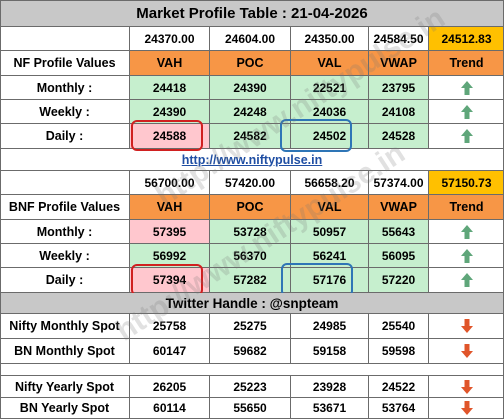 This screenshot has height=419, width=504. What do you see at coordinates (250, 63) in the screenshot?
I see `nf-header-poc: POC` at bounding box center [250, 63].